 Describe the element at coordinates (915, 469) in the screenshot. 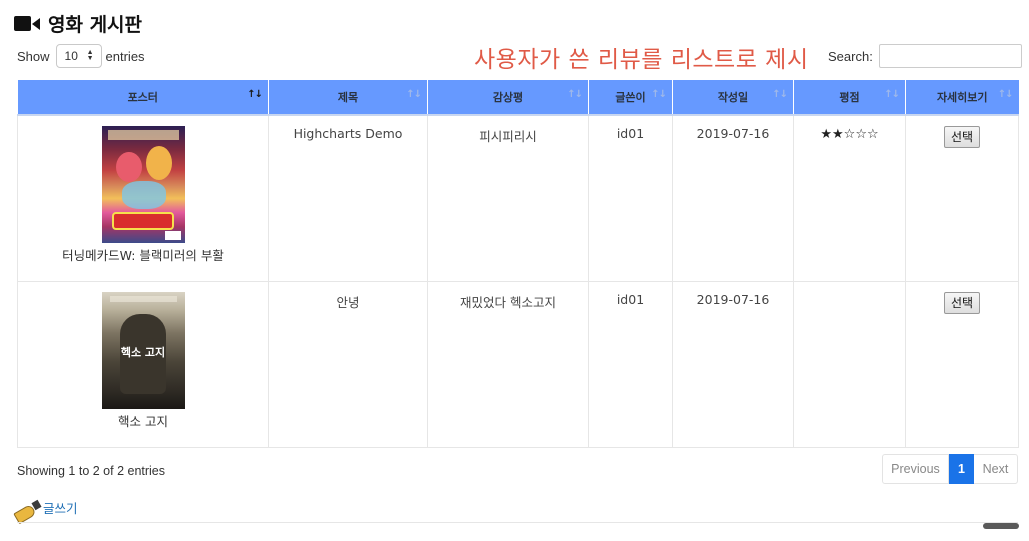

I see `previous-page-button: Previous` at that location.